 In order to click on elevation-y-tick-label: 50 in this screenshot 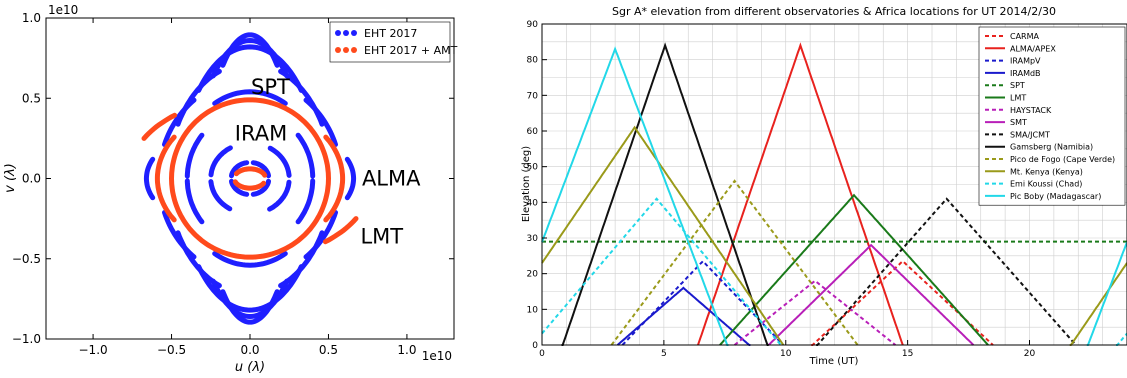, I will do `click(533, 168)`.